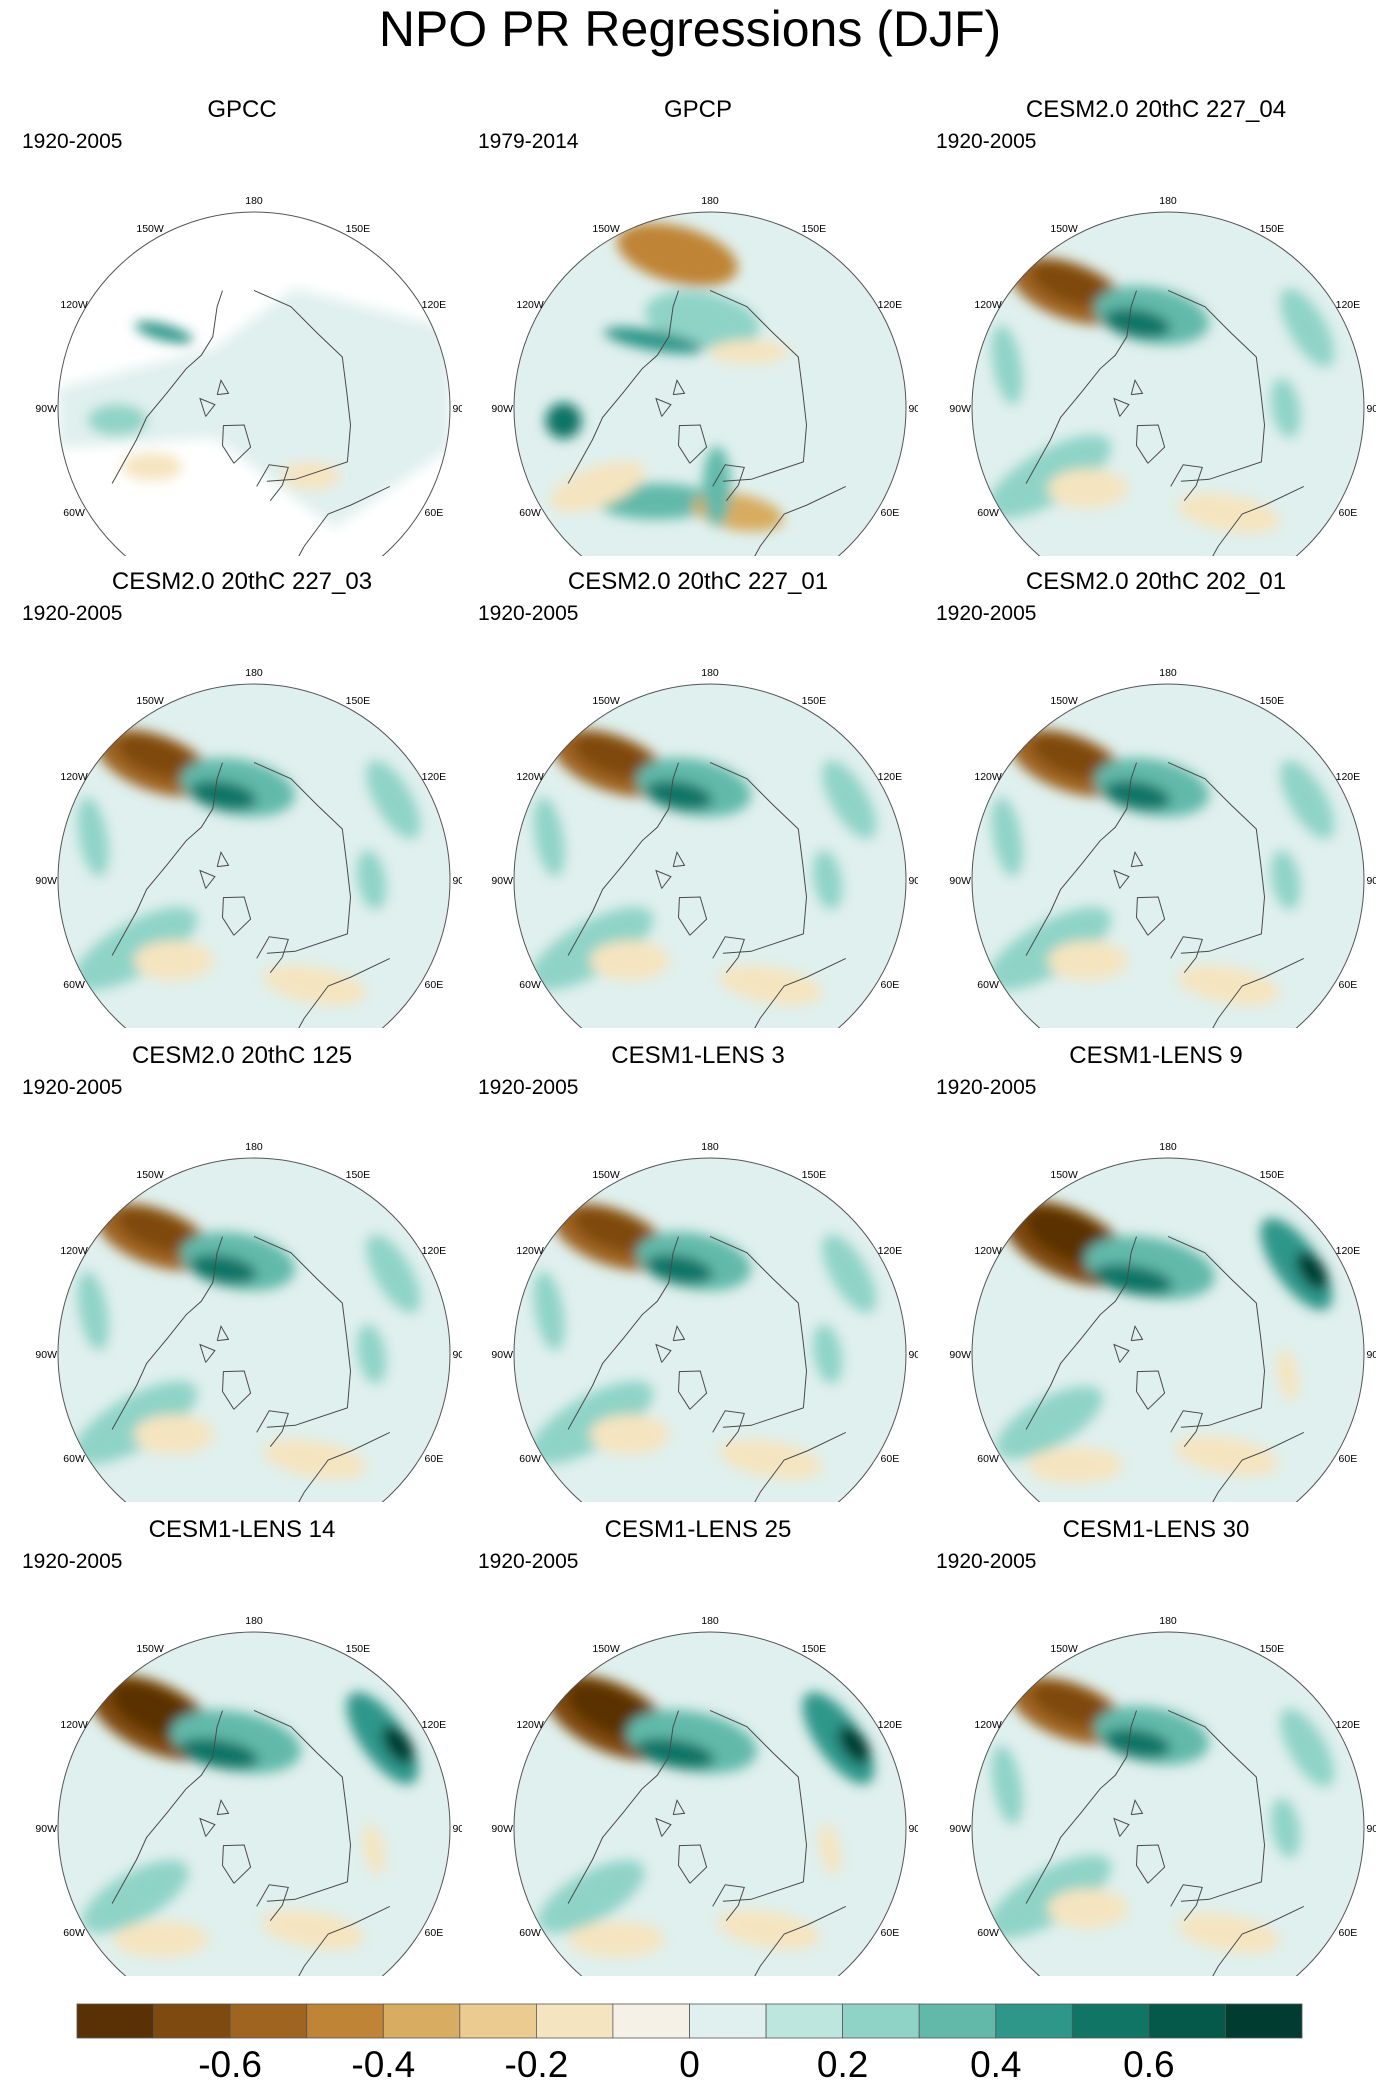 The width and height of the screenshot is (1380, 2086). I want to click on panel-title: CESM1-LENS 3, so click(698, 1055).